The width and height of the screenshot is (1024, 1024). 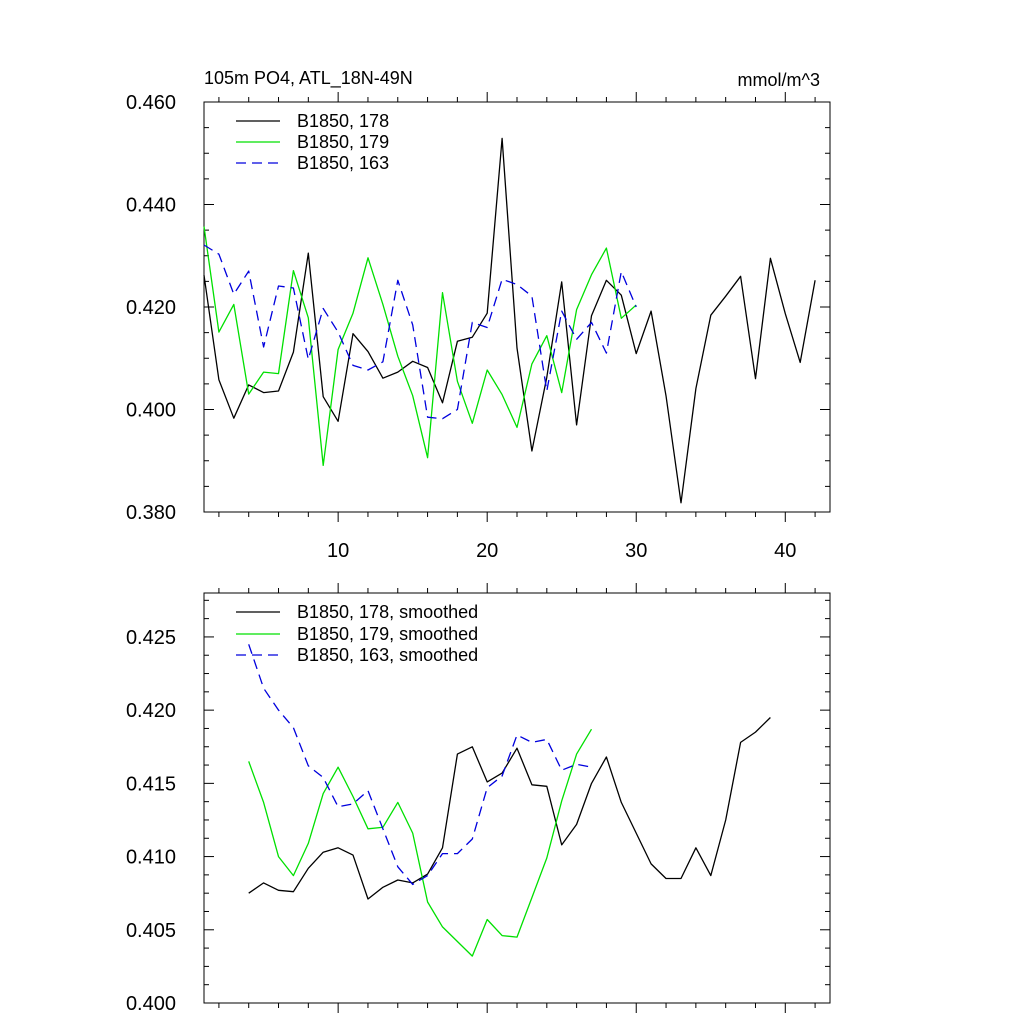 What do you see at coordinates (338, 551) in the screenshot?
I see `x-tick-label: 10` at bounding box center [338, 551].